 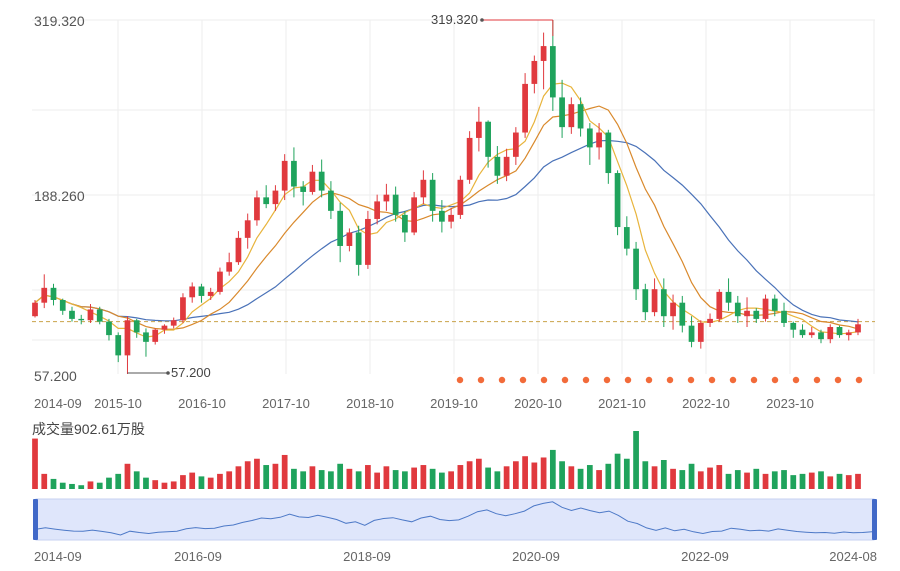 What do you see at coordinates (446, 460) in the screenshot?
I see `volume-bars` at bounding box center [446, 460].